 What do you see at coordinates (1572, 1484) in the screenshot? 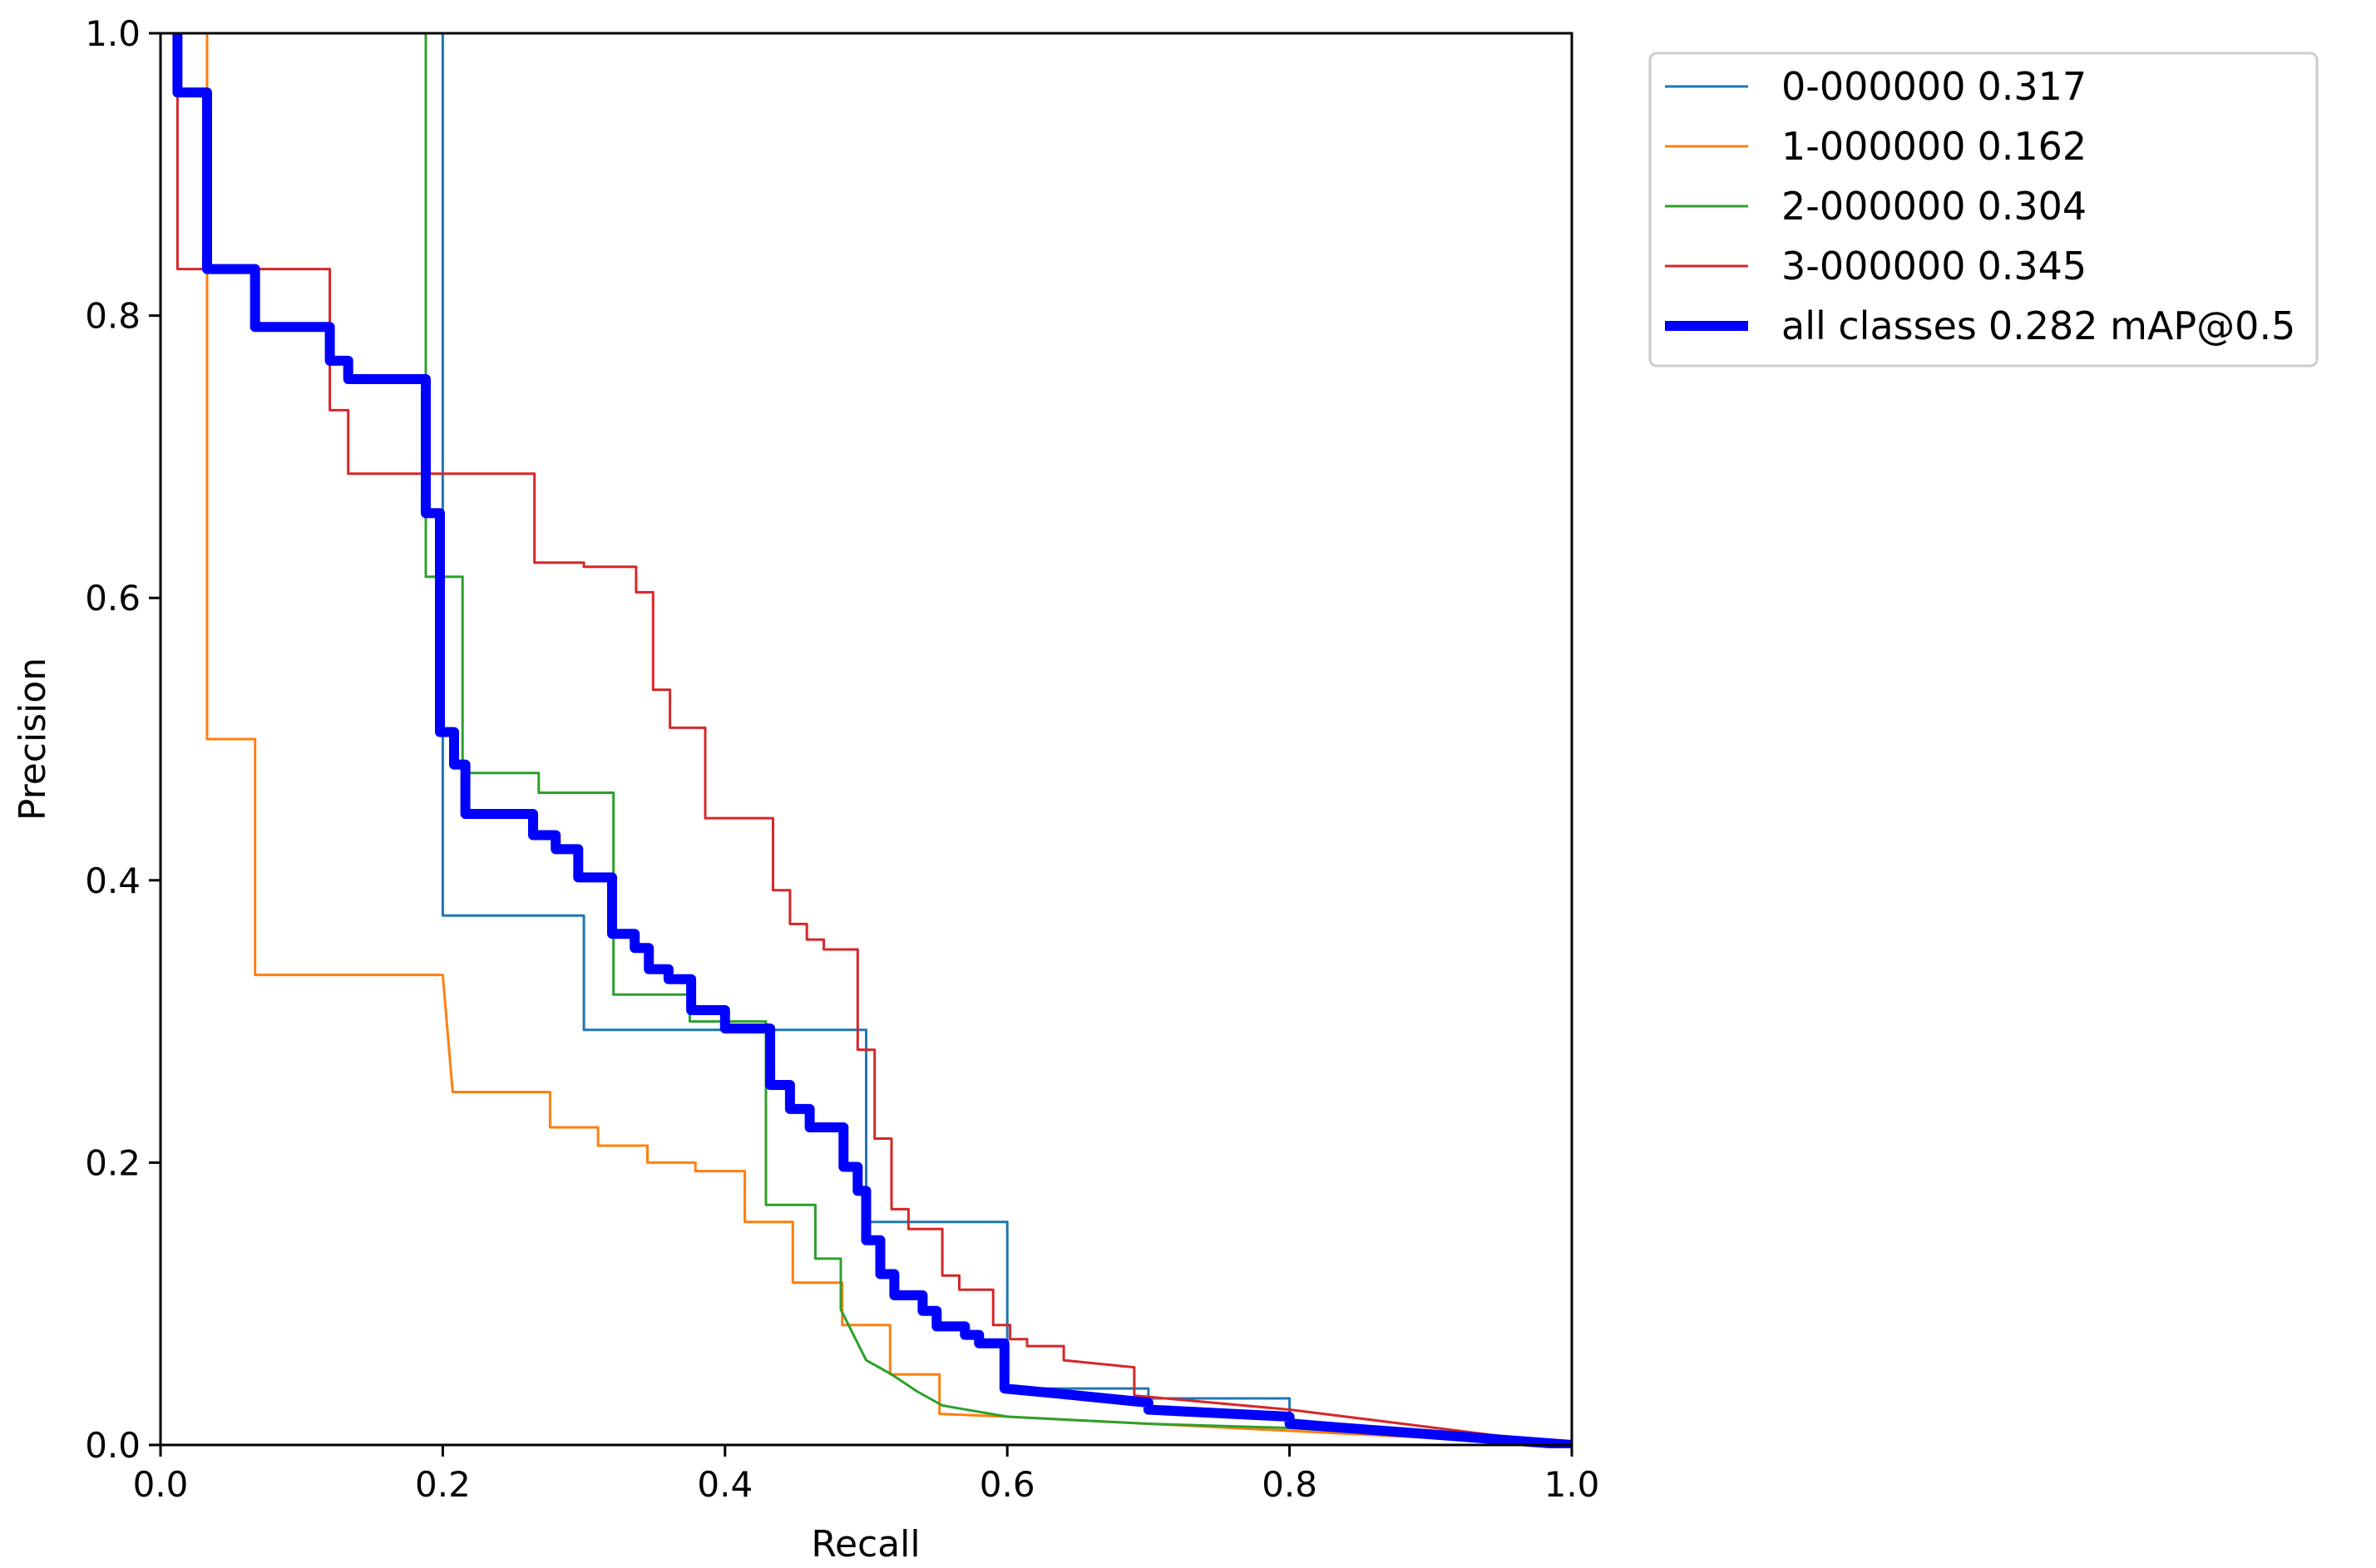
I see `x-tick-label: 1.0` at bounding box center [1572, 1484].